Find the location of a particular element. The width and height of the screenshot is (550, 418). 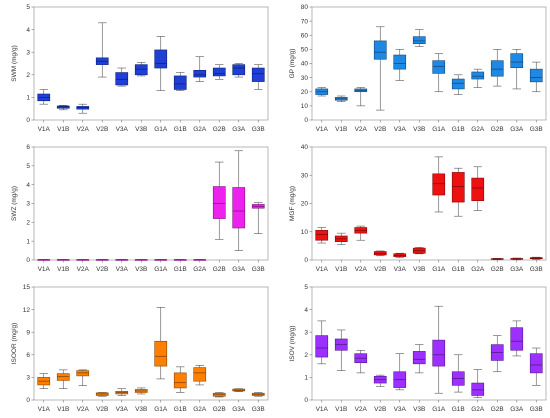

y-tick-label: 2 is located at coordinates (28, 223).